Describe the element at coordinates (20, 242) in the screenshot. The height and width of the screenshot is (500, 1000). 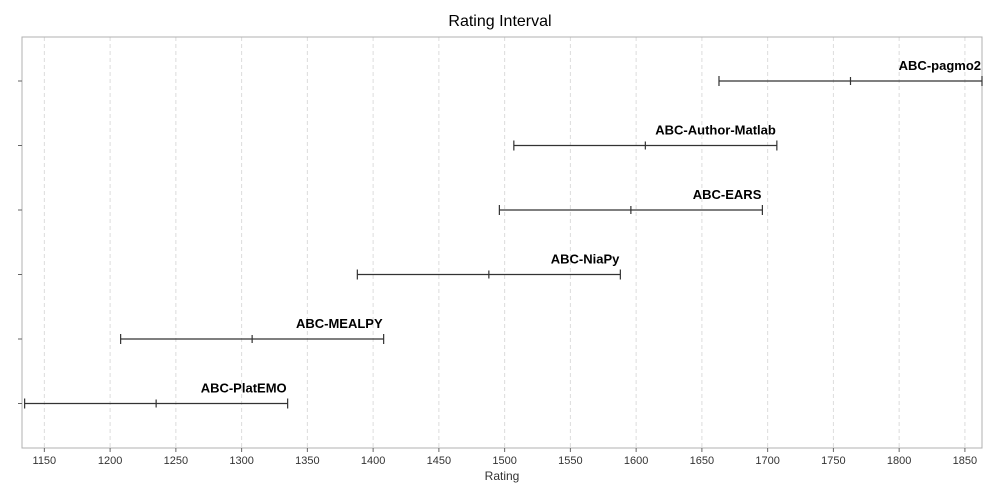
I see `y-tick-layer` at that location.